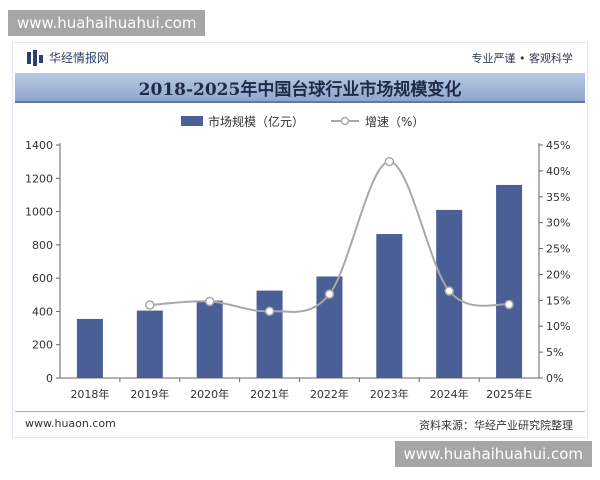  I want to click on brand-name: 华经情报网, so click(79, 58).